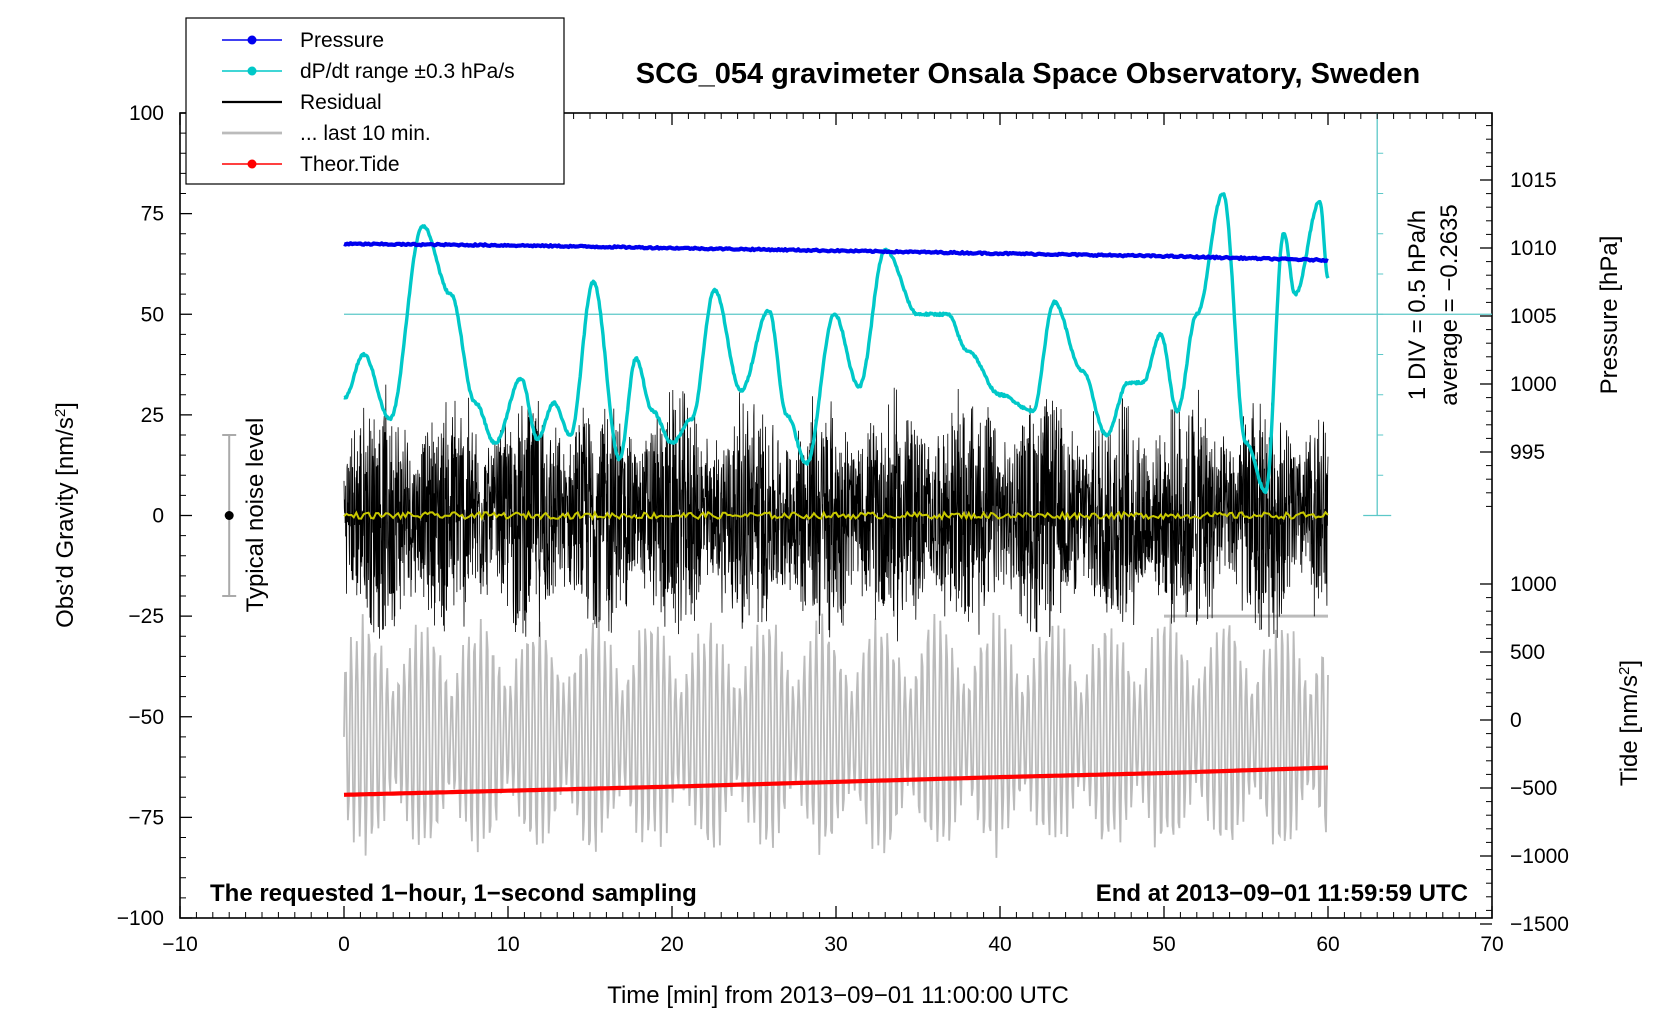  Describe the element at coordinates (1630, 723) in the screenshot. I see `y-axis-label-tide: Tide [nm/s2]` at that location.